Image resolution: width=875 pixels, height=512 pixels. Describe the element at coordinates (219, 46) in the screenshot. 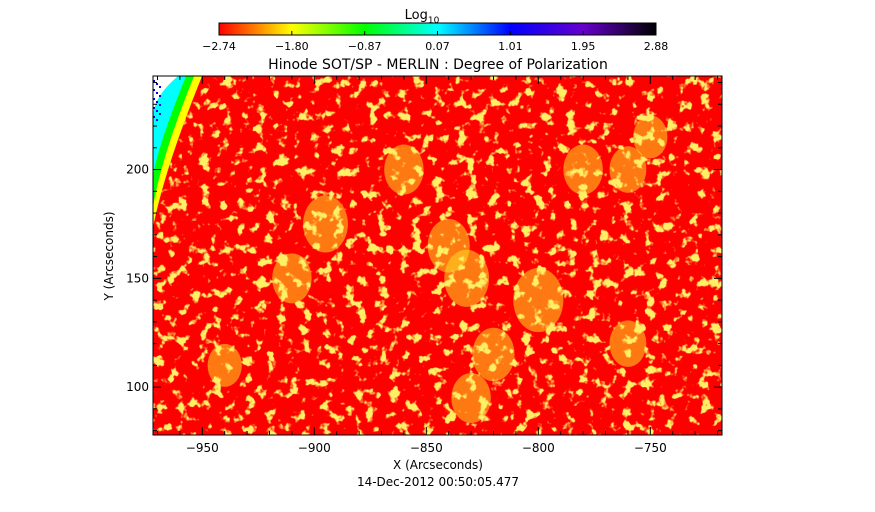

I see `colorbar-tick-label: −2.74` at that location.